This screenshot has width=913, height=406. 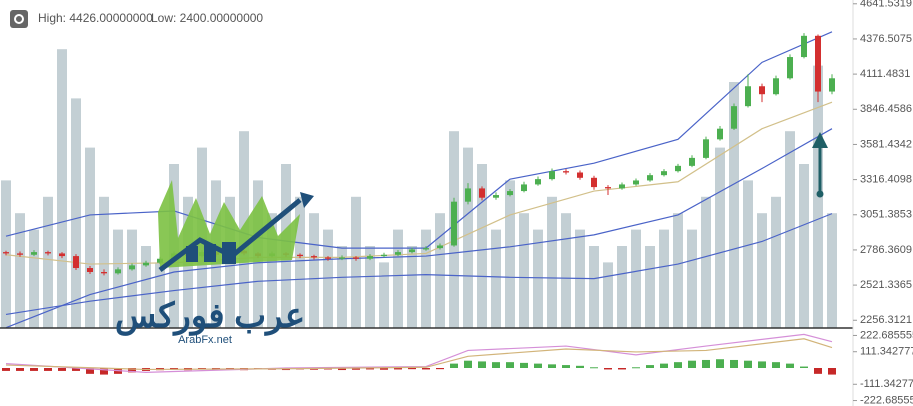 I want to click on axis-background, so click(x=883, y=203).